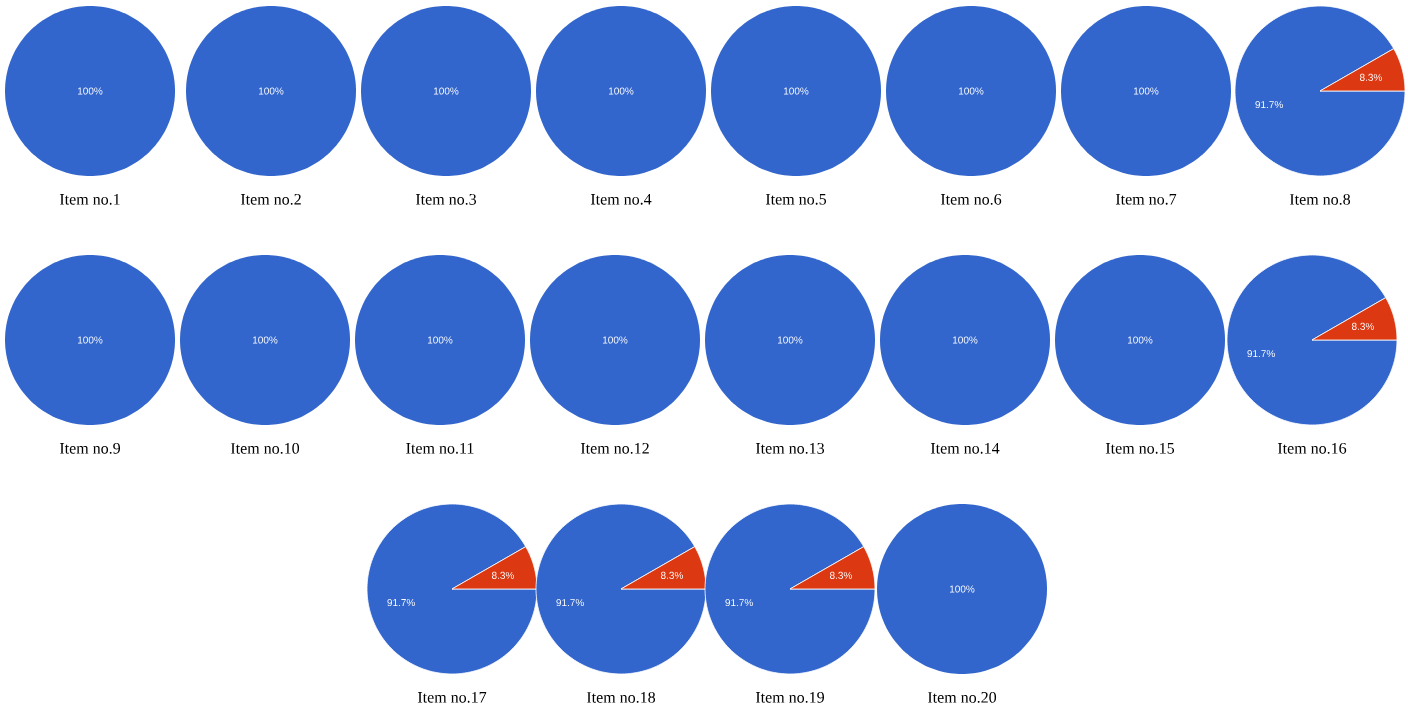  Describe the element at coordinates (796, 199) in the screenshot. I see `text: Item no.5` at that location.